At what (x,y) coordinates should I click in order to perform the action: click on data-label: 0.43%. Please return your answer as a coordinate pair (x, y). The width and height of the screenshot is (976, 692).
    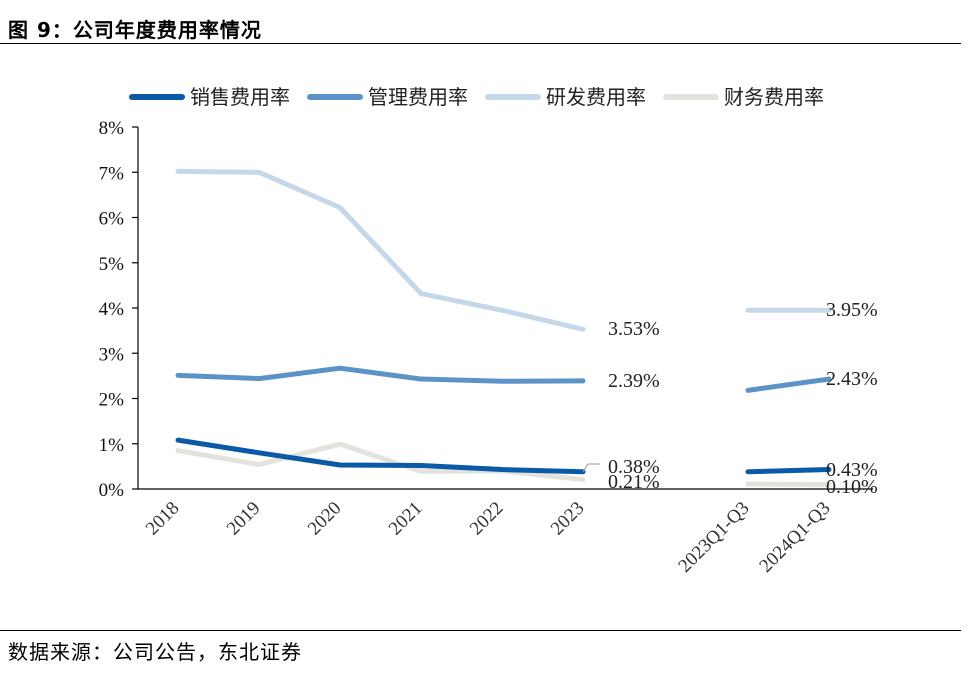
    Looking at the image, I should click on (852, 470).